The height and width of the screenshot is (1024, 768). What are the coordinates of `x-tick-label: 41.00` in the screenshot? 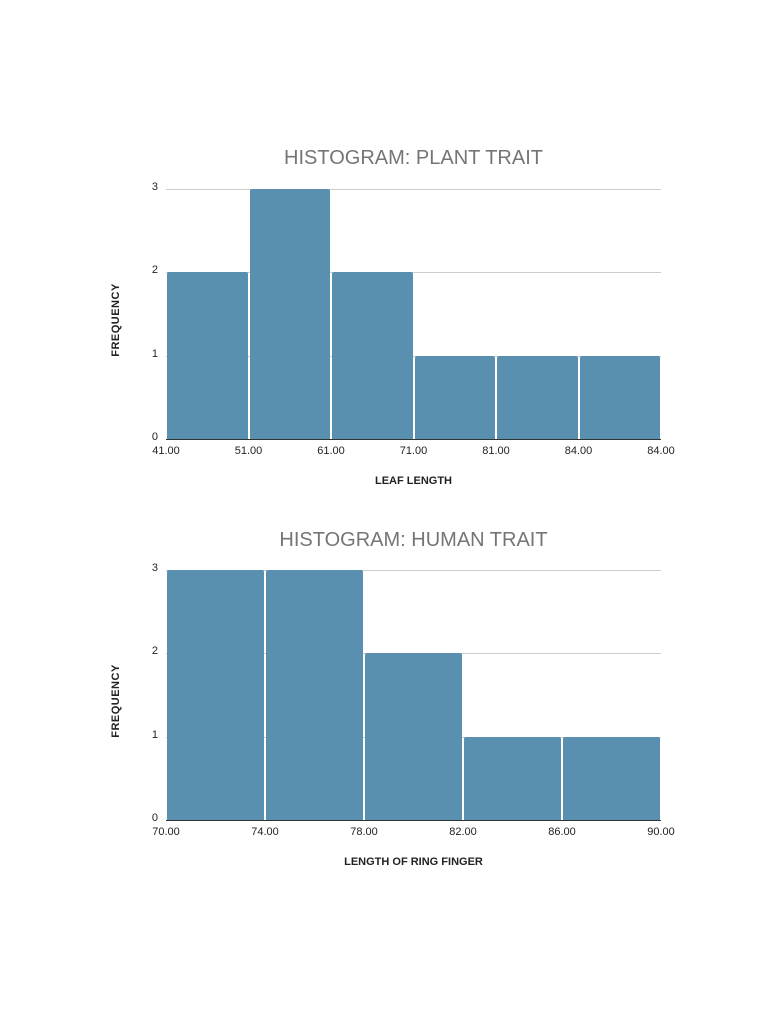 It's located at (166, 451).